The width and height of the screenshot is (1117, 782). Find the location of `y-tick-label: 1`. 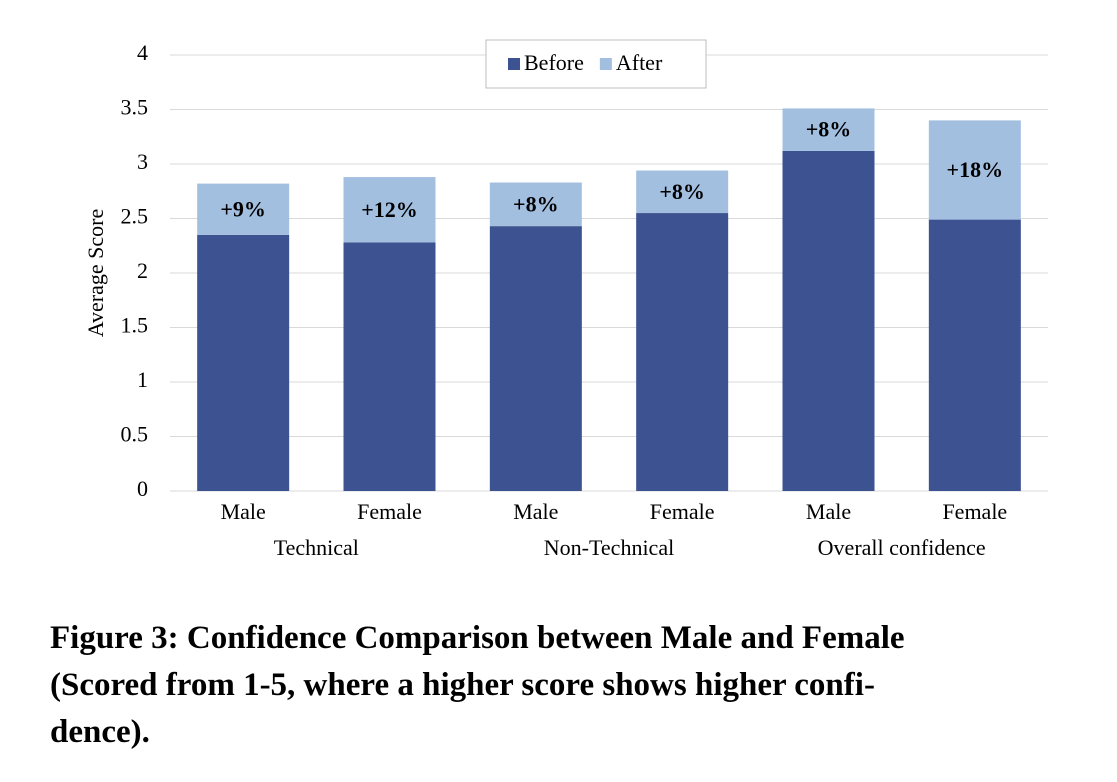

y-tick-label: 1 is located at coordinates (142, 379).